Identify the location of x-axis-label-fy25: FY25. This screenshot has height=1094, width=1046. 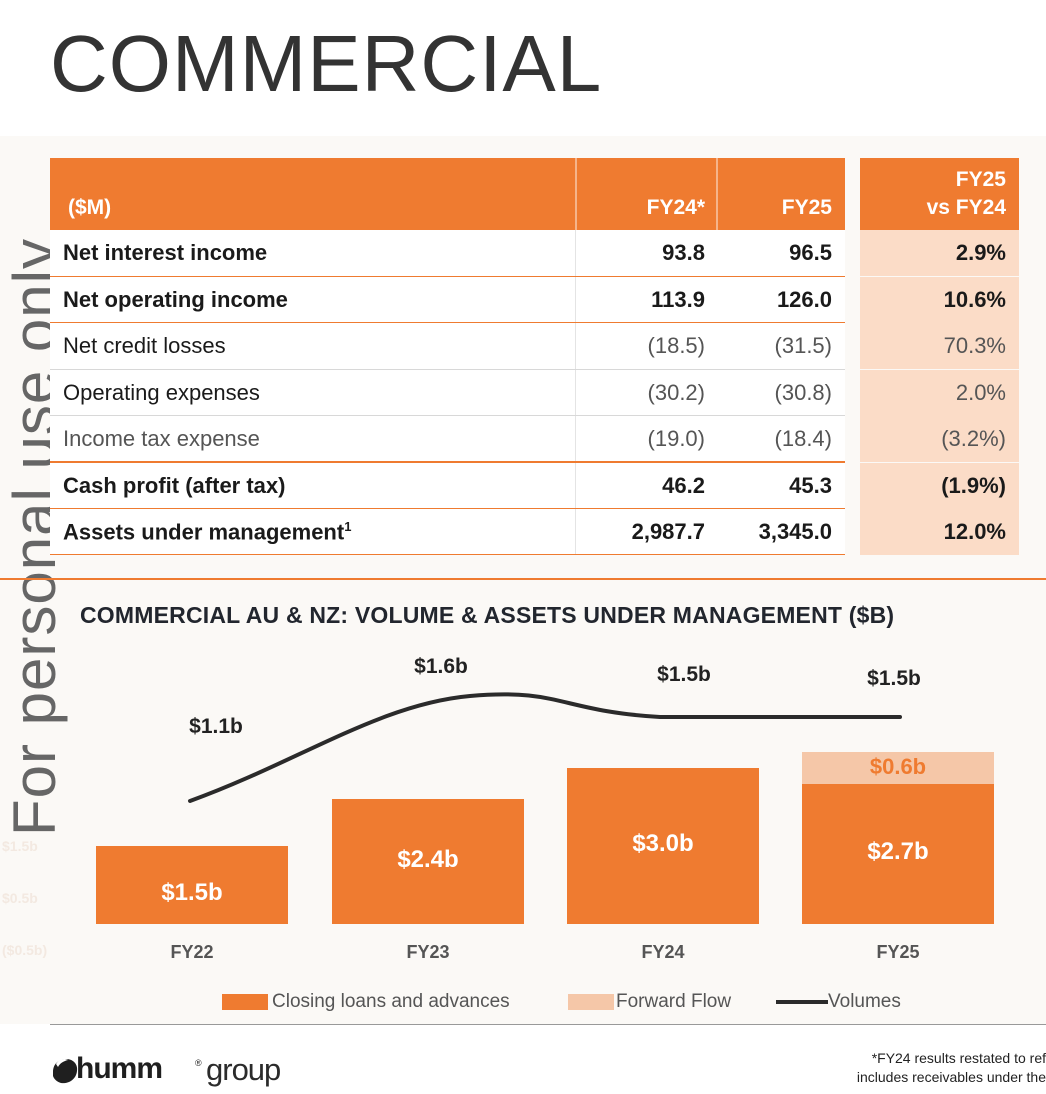
(898, 952).